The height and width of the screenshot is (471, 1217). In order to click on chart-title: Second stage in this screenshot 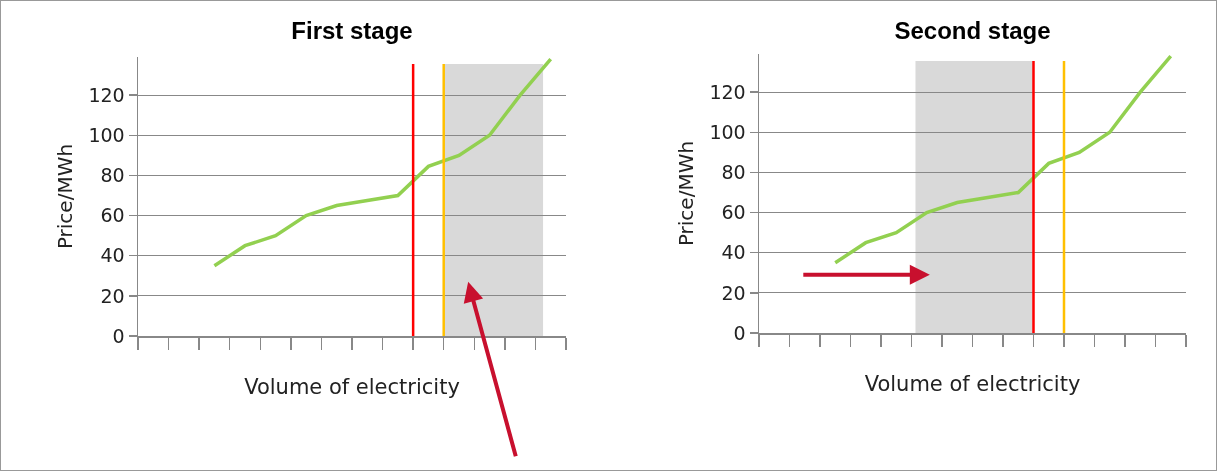, I will do `click(972, 31)`.